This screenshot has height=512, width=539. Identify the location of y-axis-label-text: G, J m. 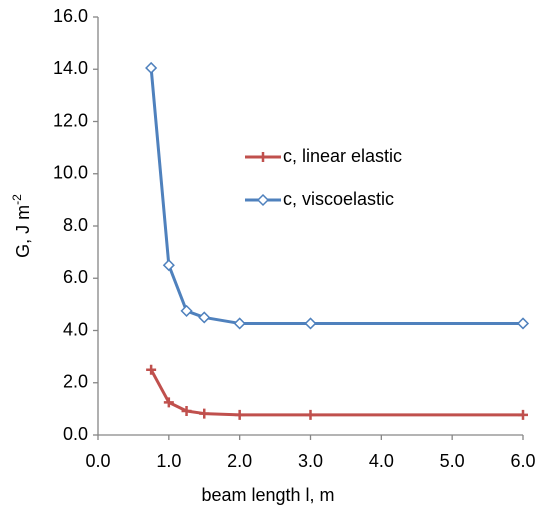
(23, 231).